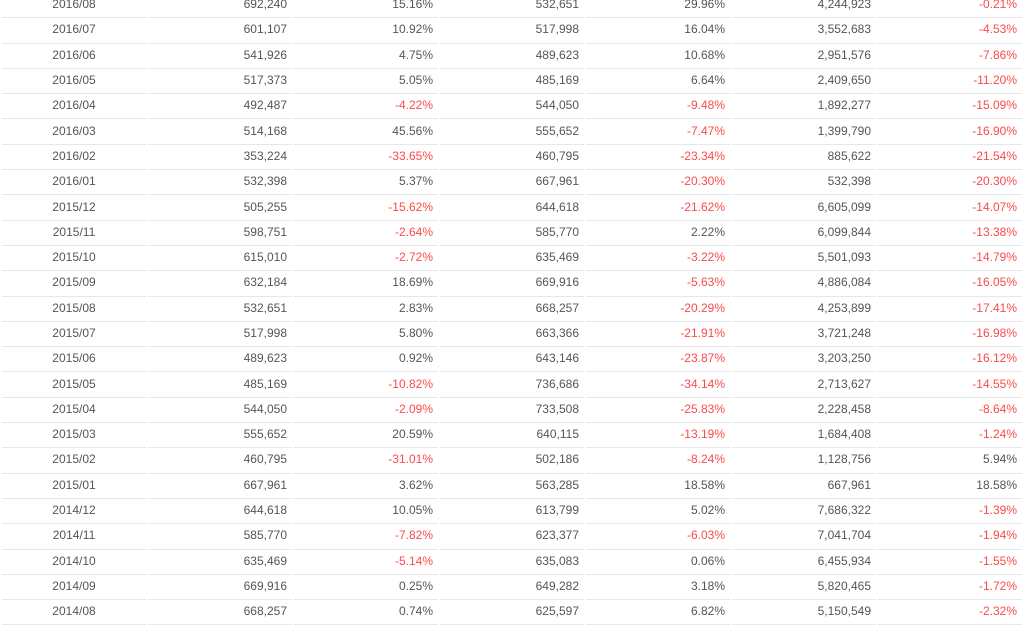 Image resolution: width=1024 pixels, height=627 pixels. Describe the element at coordinates (366, 562) in the screenshot. I see `mom-change-pct-cell: -5.14%` at that location.